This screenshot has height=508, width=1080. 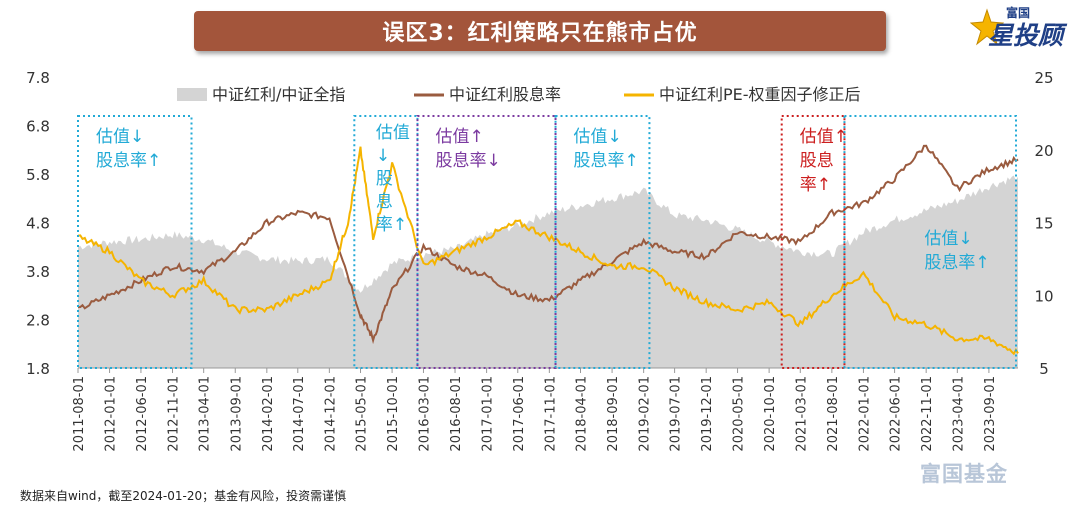 What do you see at coordinates (384, 179) in the screenshot?
I see `annotation-label: 股` at bounding box center [384, 179].